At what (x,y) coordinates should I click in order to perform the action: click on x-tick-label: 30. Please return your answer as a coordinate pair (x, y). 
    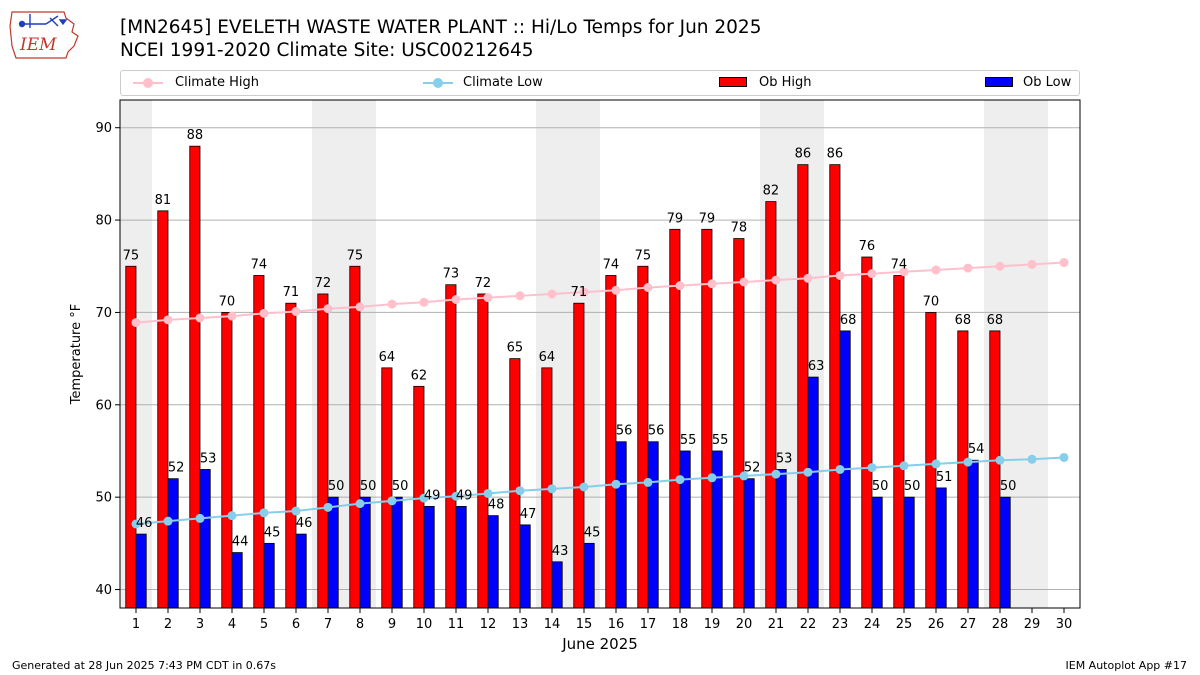
    Looking at the image, I should click on (1064, 624).